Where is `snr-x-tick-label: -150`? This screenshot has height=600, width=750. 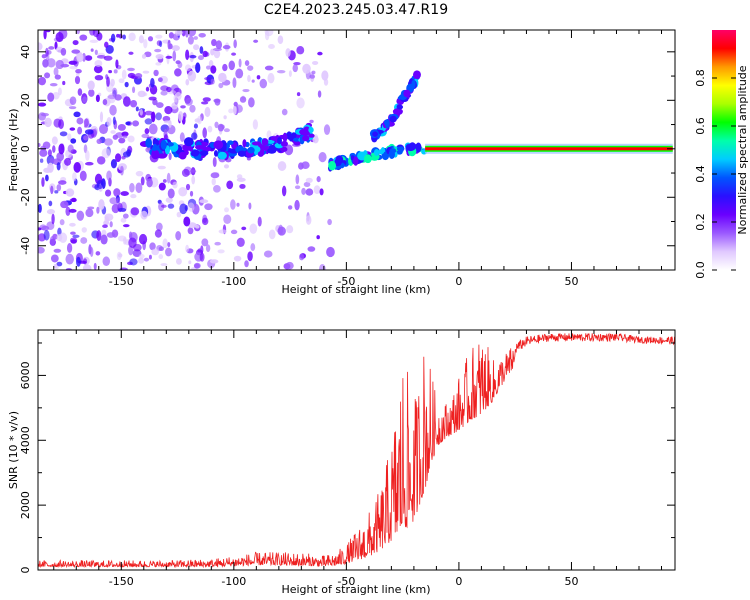
snr-x-tick-label: -150 is located at coordinates (121, 581).